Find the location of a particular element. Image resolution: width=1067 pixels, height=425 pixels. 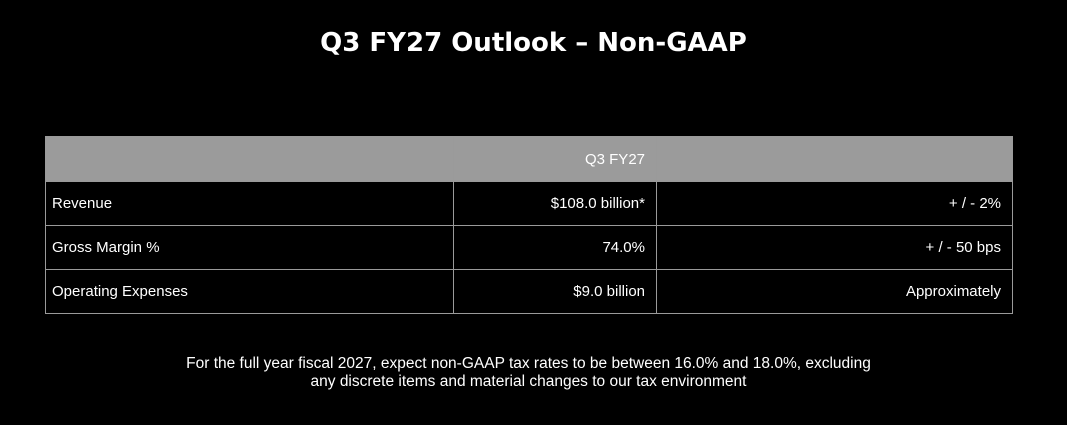

row-range: + / - 50 bps is located at coordinates (834, 247).